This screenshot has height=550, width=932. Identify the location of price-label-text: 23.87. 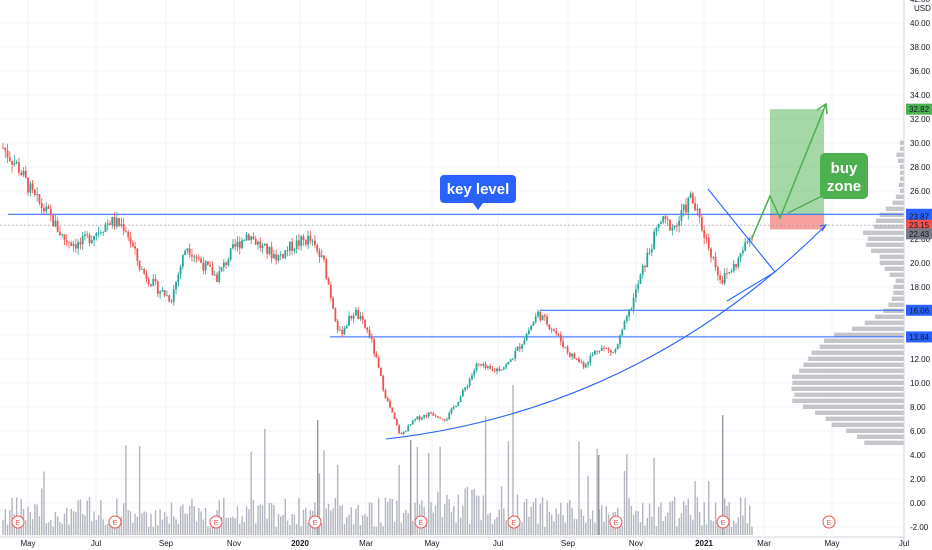
(919, 217).